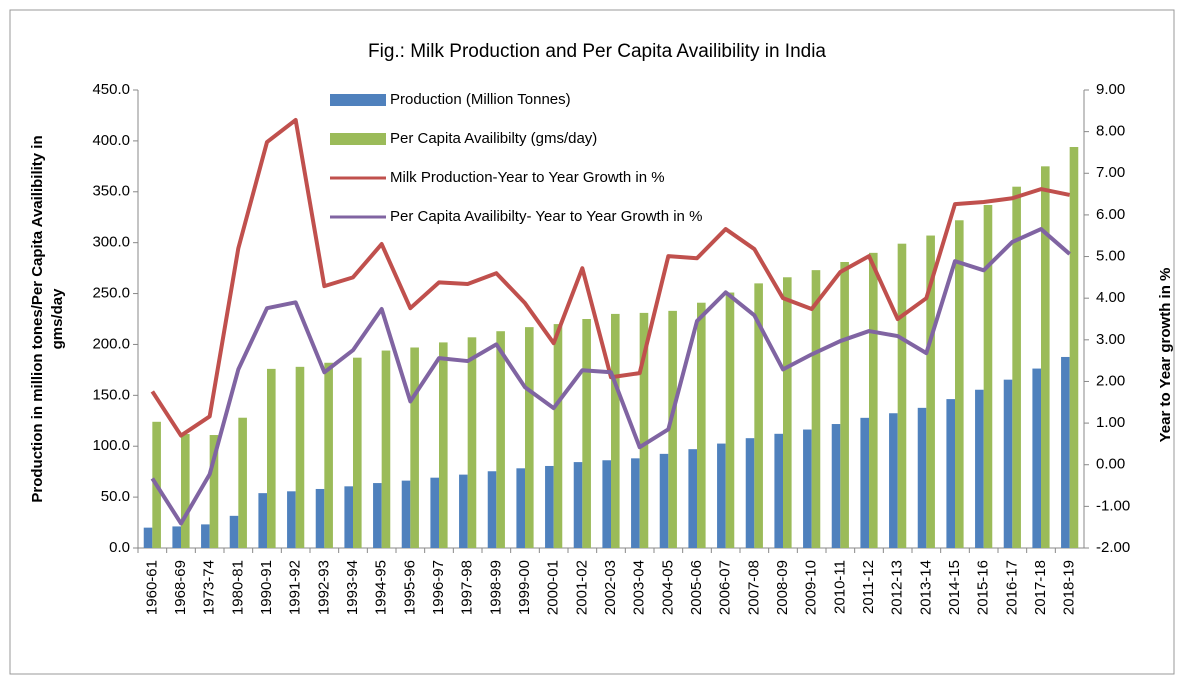 The height and width of the screenshot is (686, 1184). What do you see at coordinates (467, 587) in the screenshot?
I see `x-tick-label: 1997-98` at bounding box center [467, 587].